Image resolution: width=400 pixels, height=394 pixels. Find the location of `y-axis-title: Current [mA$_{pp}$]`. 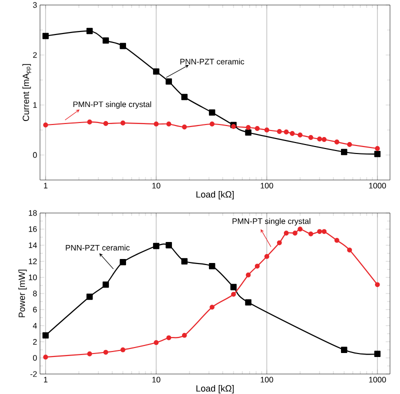

y-axis-title: Current [mA$_{pp}$] is located at coordinates (27, 93).